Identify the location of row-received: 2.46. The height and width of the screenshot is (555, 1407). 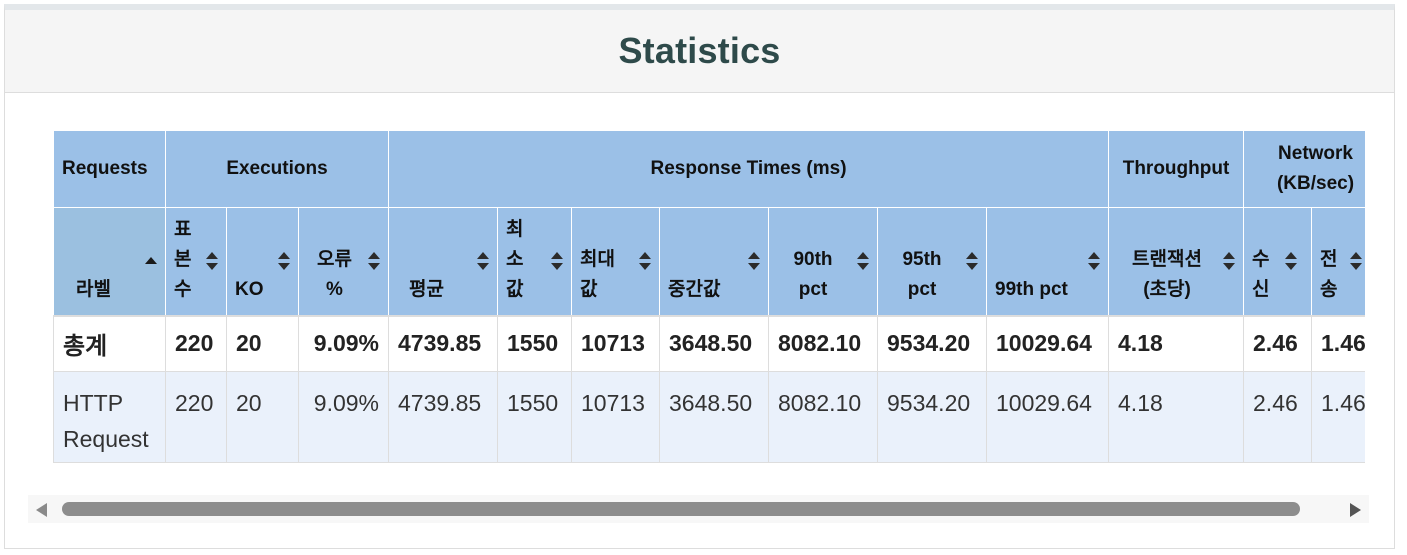
(1278, 417).